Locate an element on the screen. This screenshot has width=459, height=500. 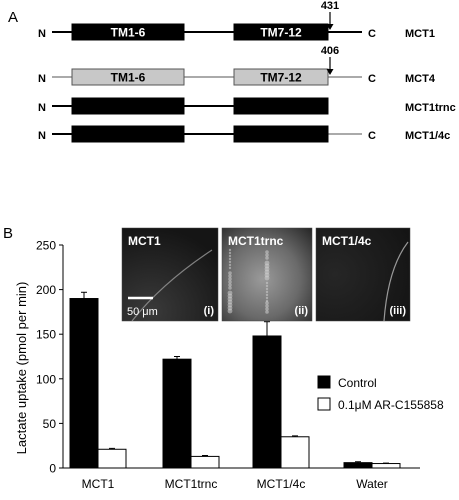
residue-marker-label: 431 is located at coordinates (330, 6).